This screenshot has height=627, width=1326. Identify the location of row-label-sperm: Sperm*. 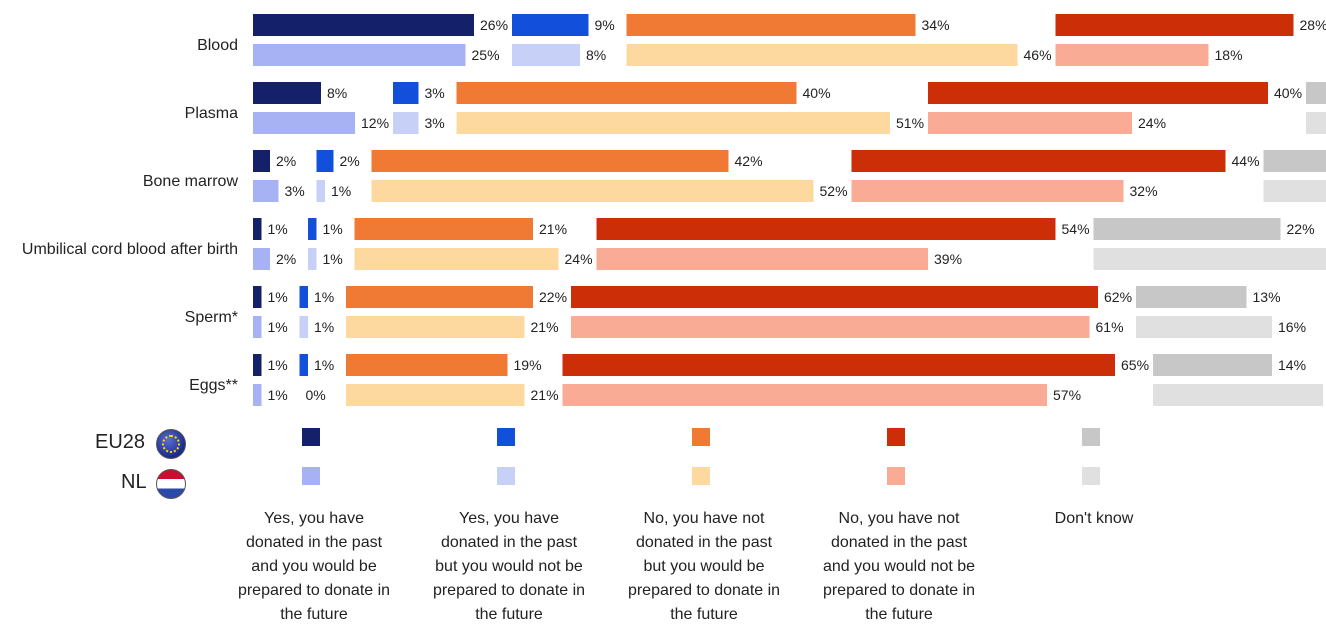
(211, 317).